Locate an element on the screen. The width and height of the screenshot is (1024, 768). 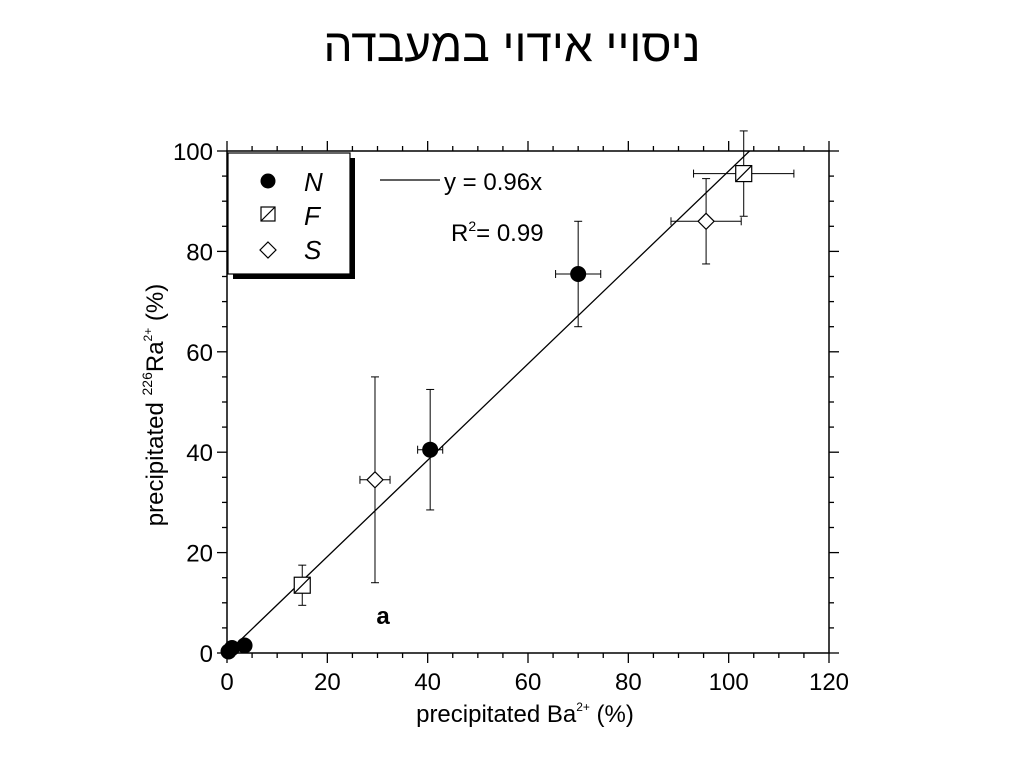
legend-marker-s is located at coordinates (268, 250).